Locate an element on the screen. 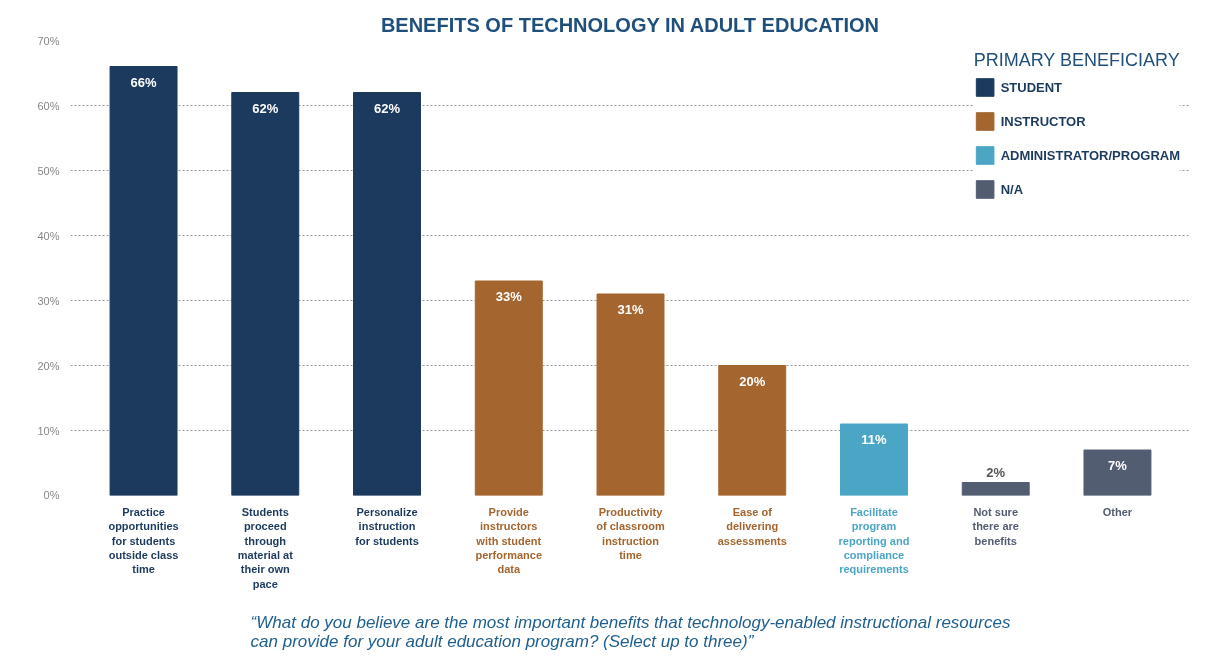 Image resolution: width=1217 pixels, height=667 pixels. y-tick-label: 60% is located at coordinates (48, 105).